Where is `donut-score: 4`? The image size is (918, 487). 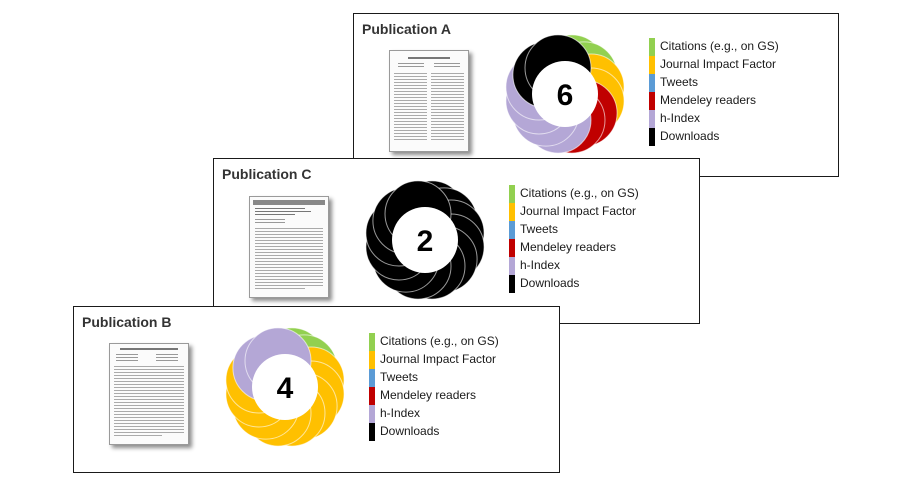
donut-score: 4 is located at coordinates (285, 388).